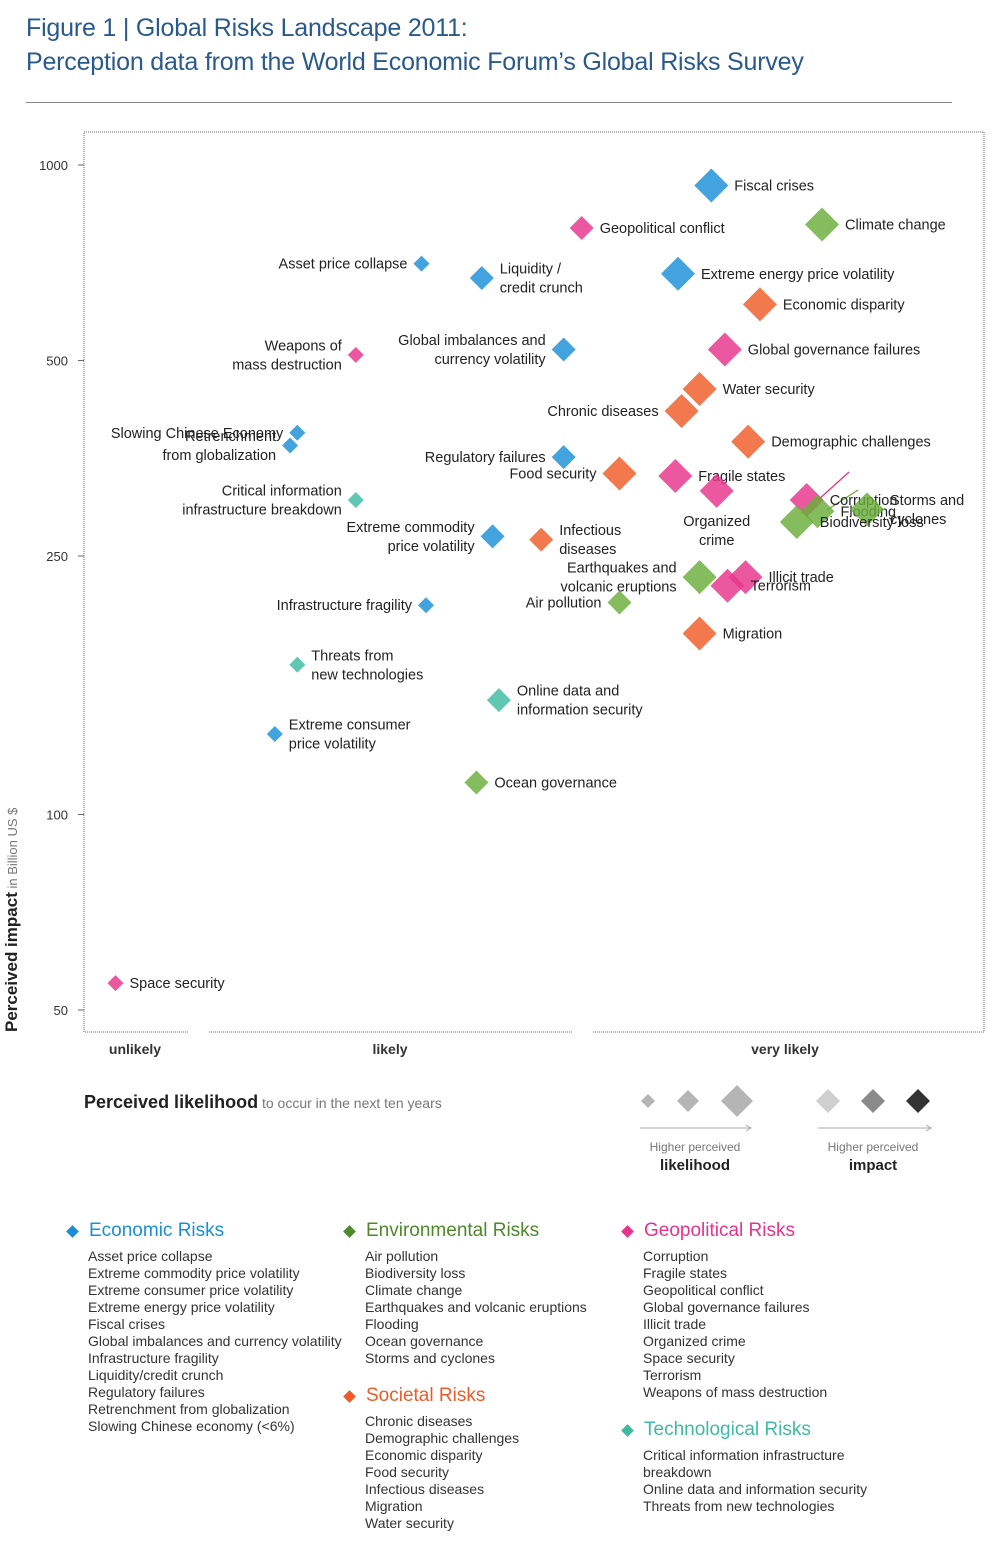 The width and height of the screenshot is (1006, 1548). What do you see at coordinates (424, 1341) in the screenshot?
I see `legend-item: Ocean governance` at bounding box center [424, 1341].